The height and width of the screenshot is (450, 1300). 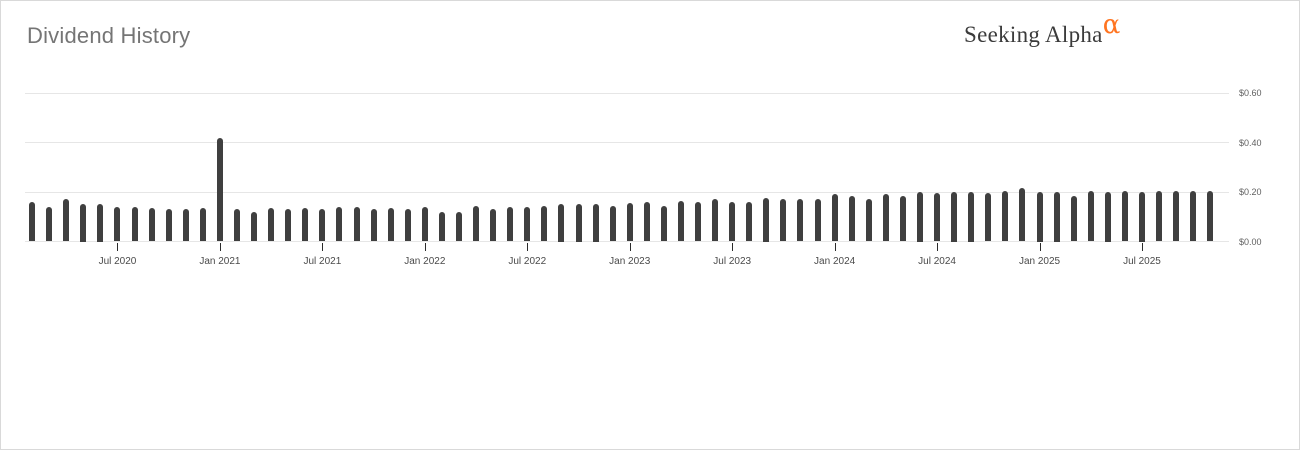 I want to click on x-tick-label: Jul 2025, so click(x=1142, y=261).